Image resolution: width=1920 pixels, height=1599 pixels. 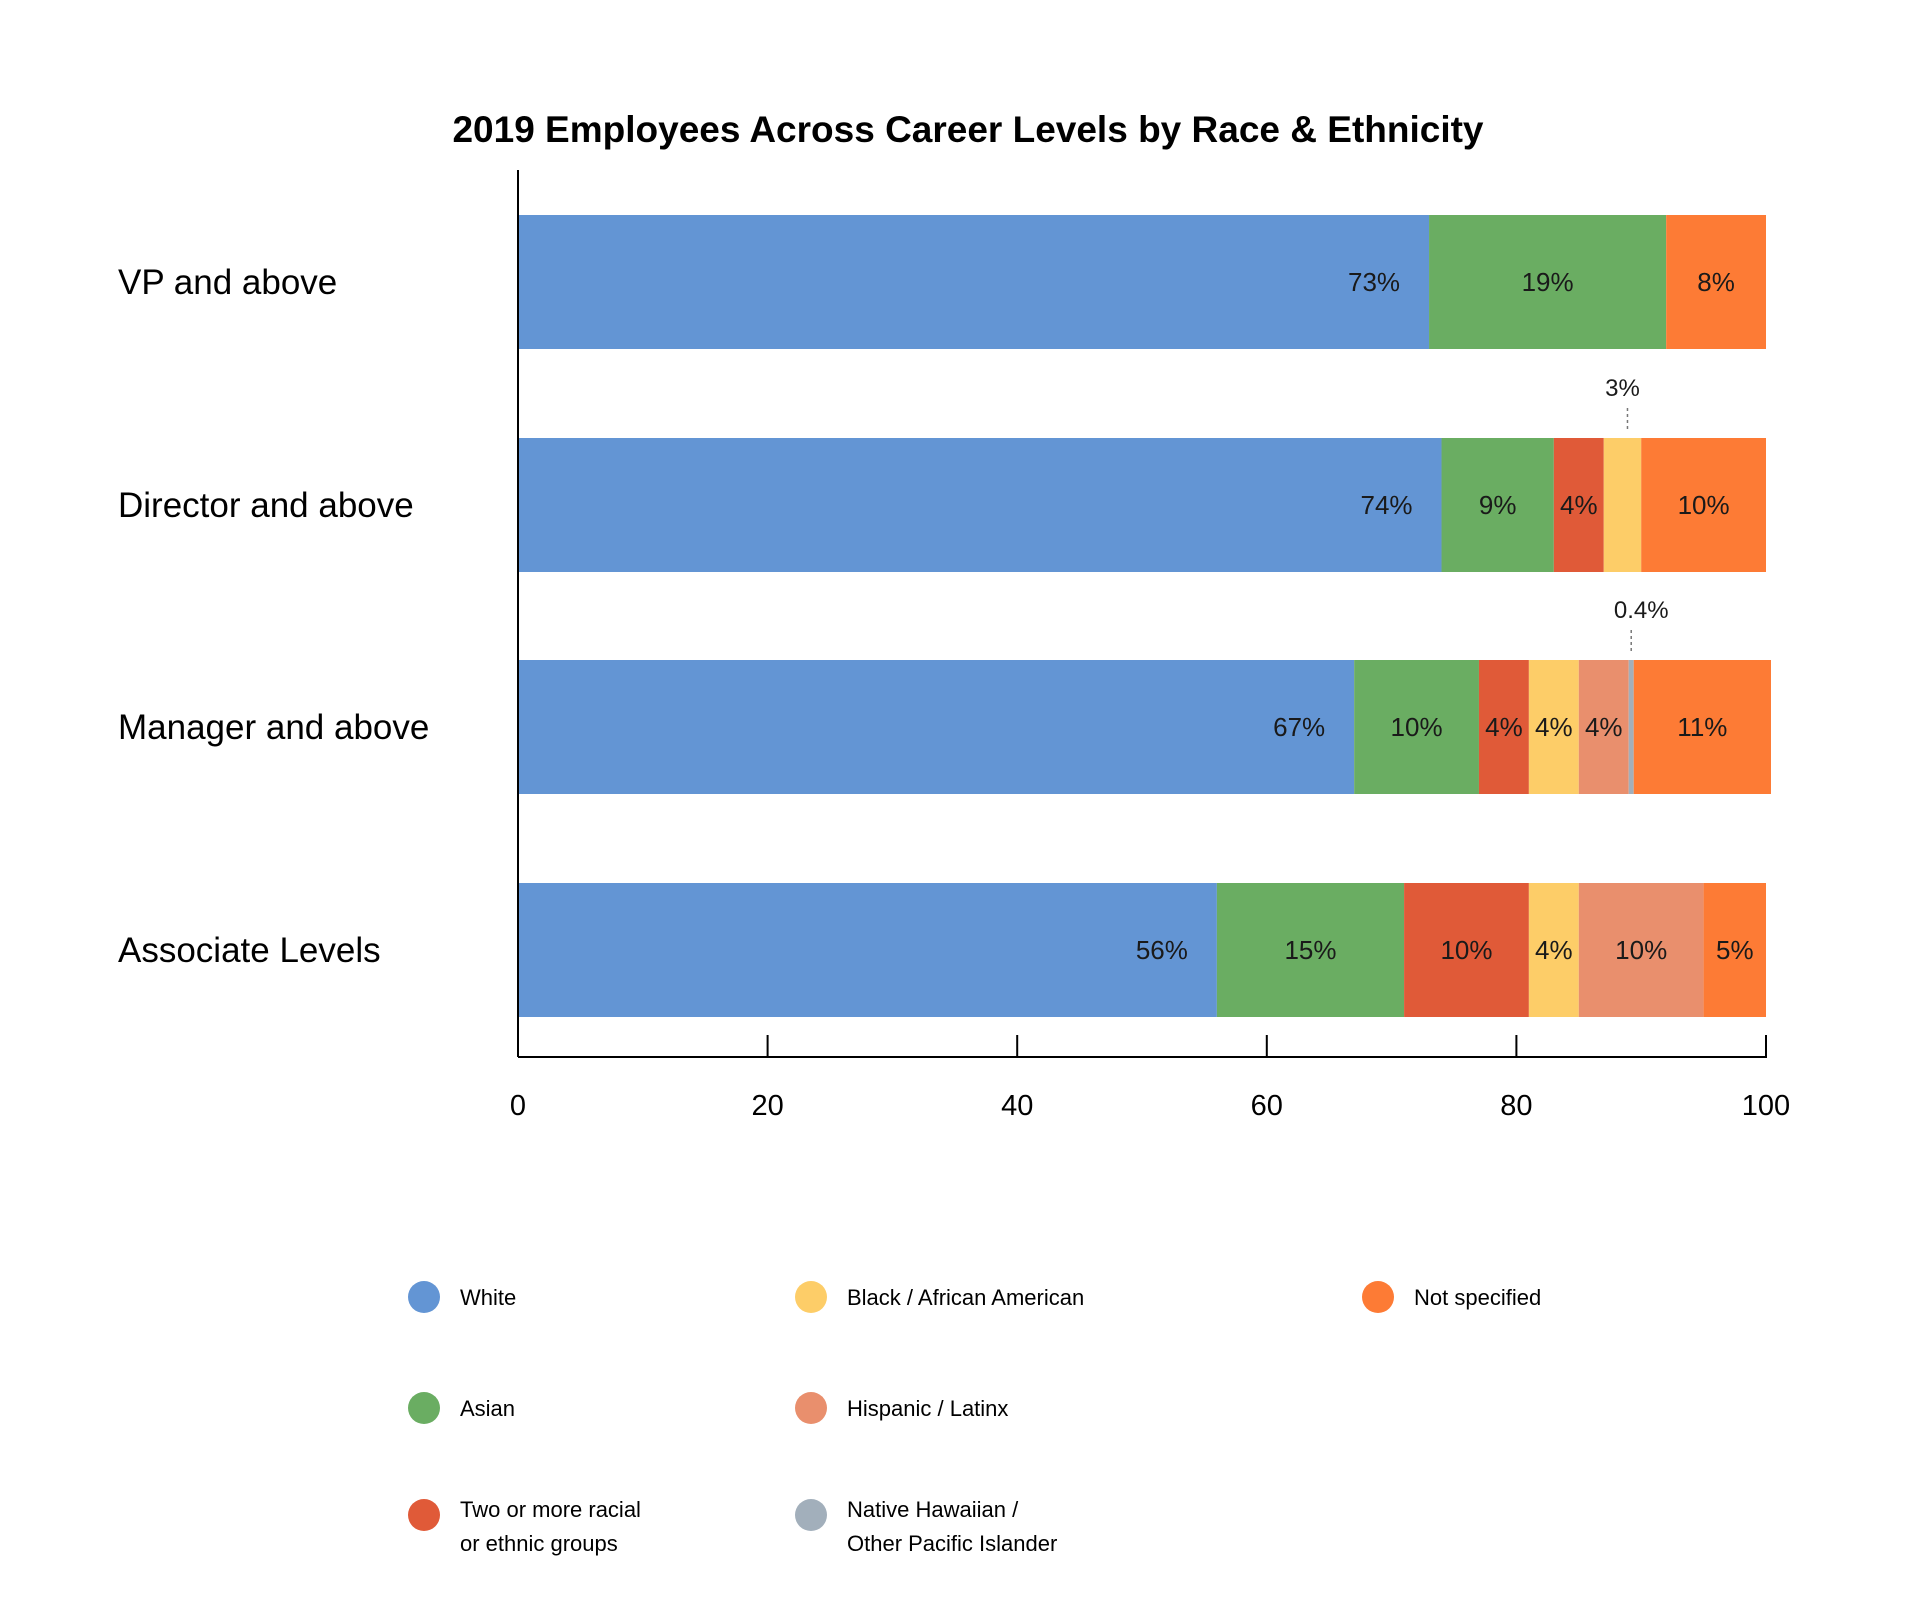 I want to click on x-tick-label: 20, so click(x=767, y=1106).